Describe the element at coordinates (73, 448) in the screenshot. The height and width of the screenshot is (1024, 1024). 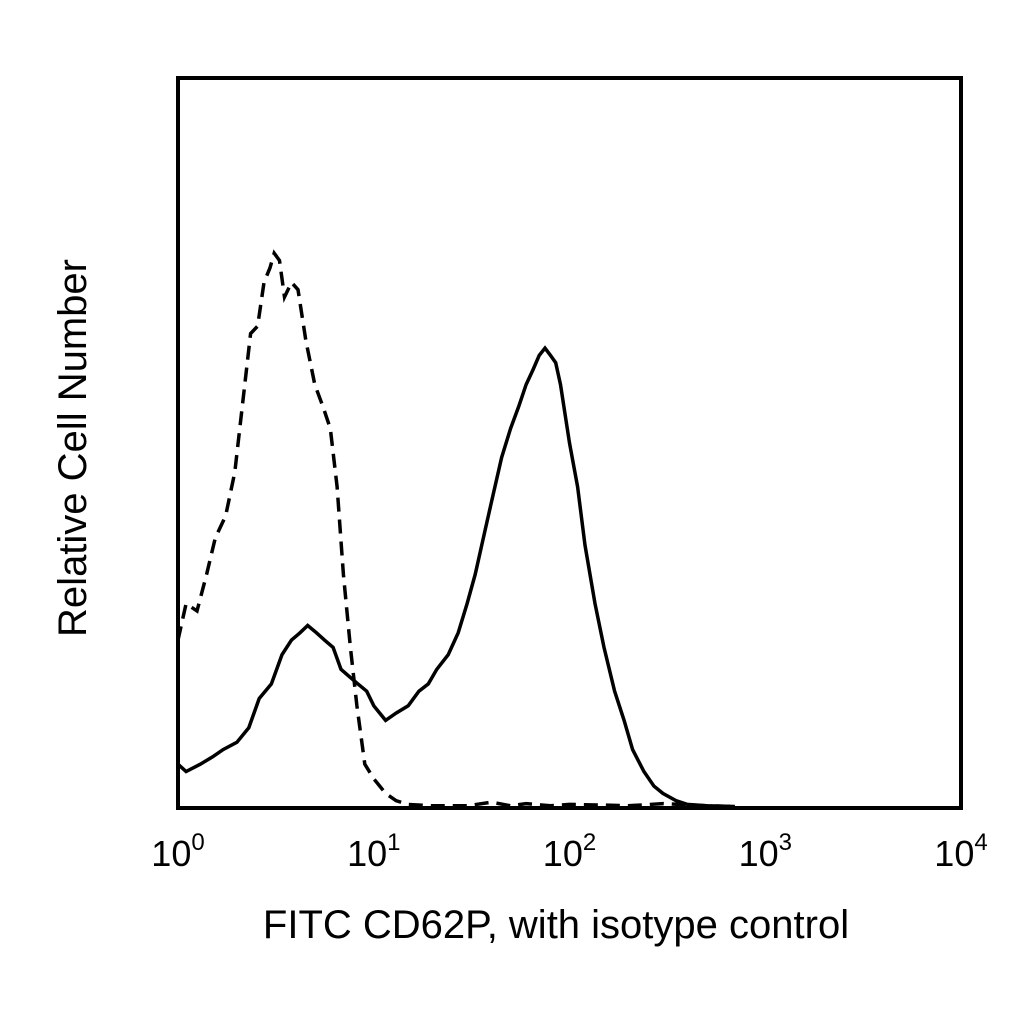
I see `y-axis-label: Relative Cell Number` at that location.